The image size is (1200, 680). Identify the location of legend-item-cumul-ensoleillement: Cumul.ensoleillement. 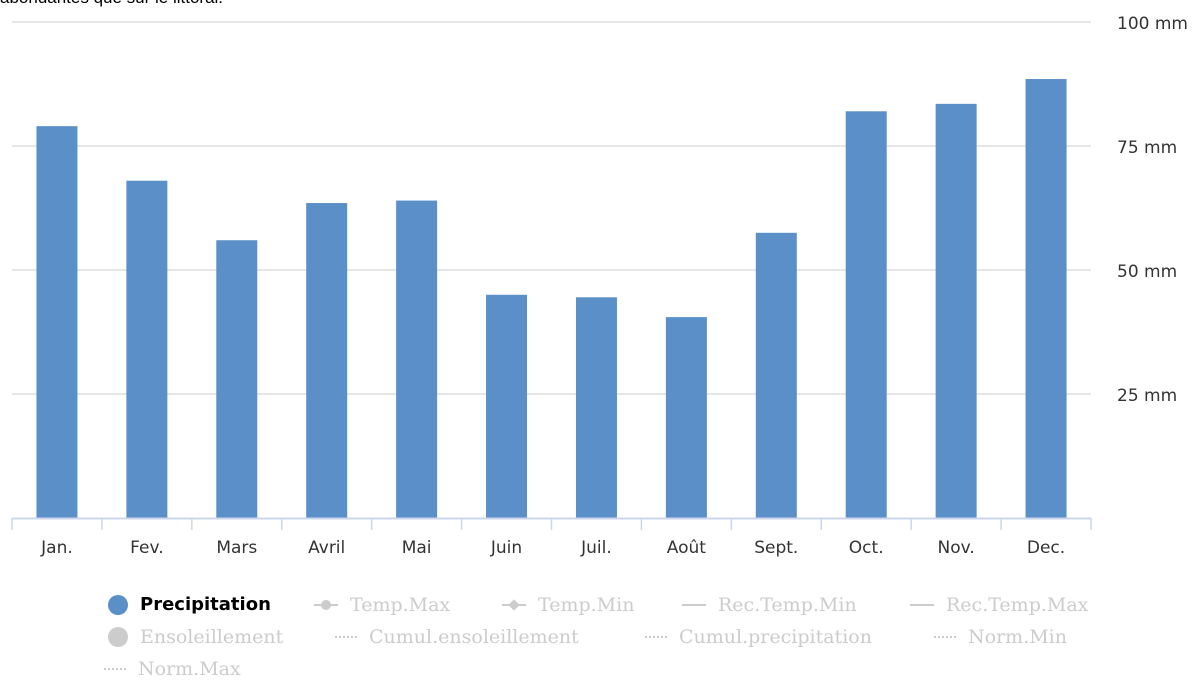
(457, 637).